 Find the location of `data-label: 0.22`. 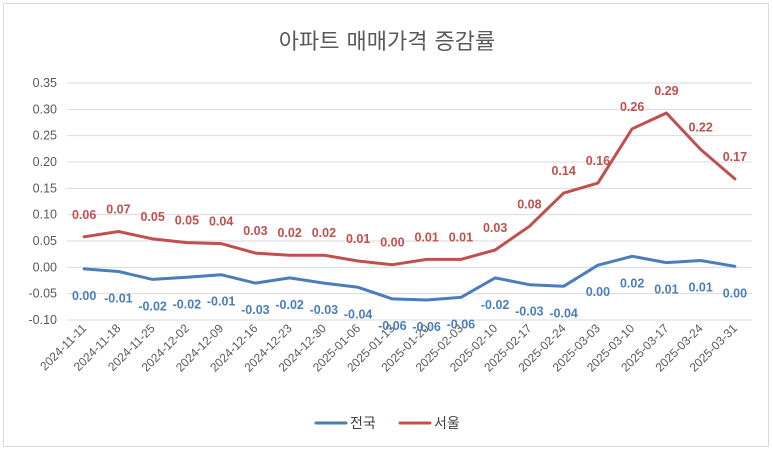

data-label: 0.22 is located at coordinates (700, 127).